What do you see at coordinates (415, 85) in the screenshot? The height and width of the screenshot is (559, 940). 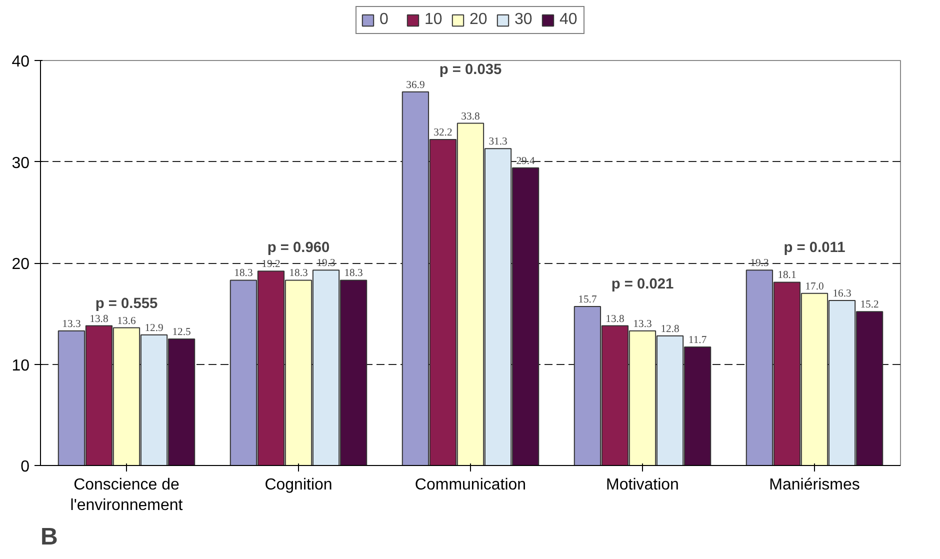 I see `data-label: 36.9` at bounding box center [415, 85].